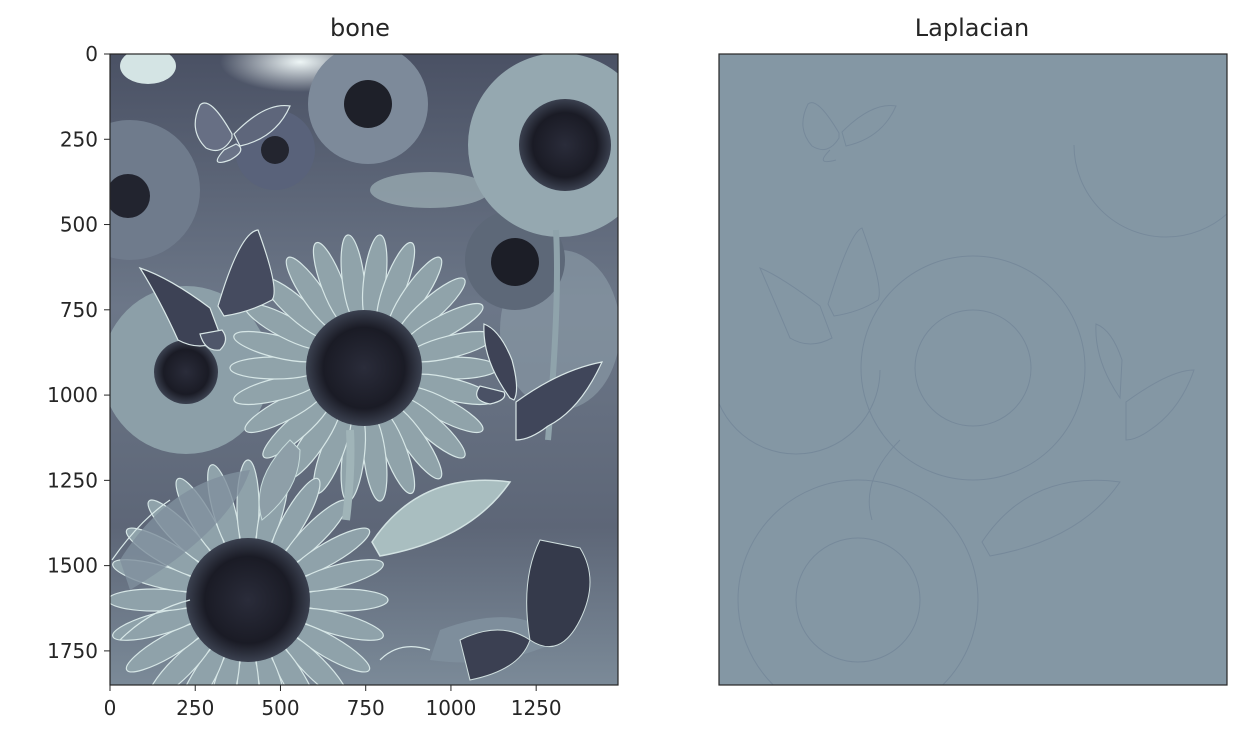  Describe the element at coordinates (91, 54) in the screenshot. I see `y-tick-label: 0` at that location.